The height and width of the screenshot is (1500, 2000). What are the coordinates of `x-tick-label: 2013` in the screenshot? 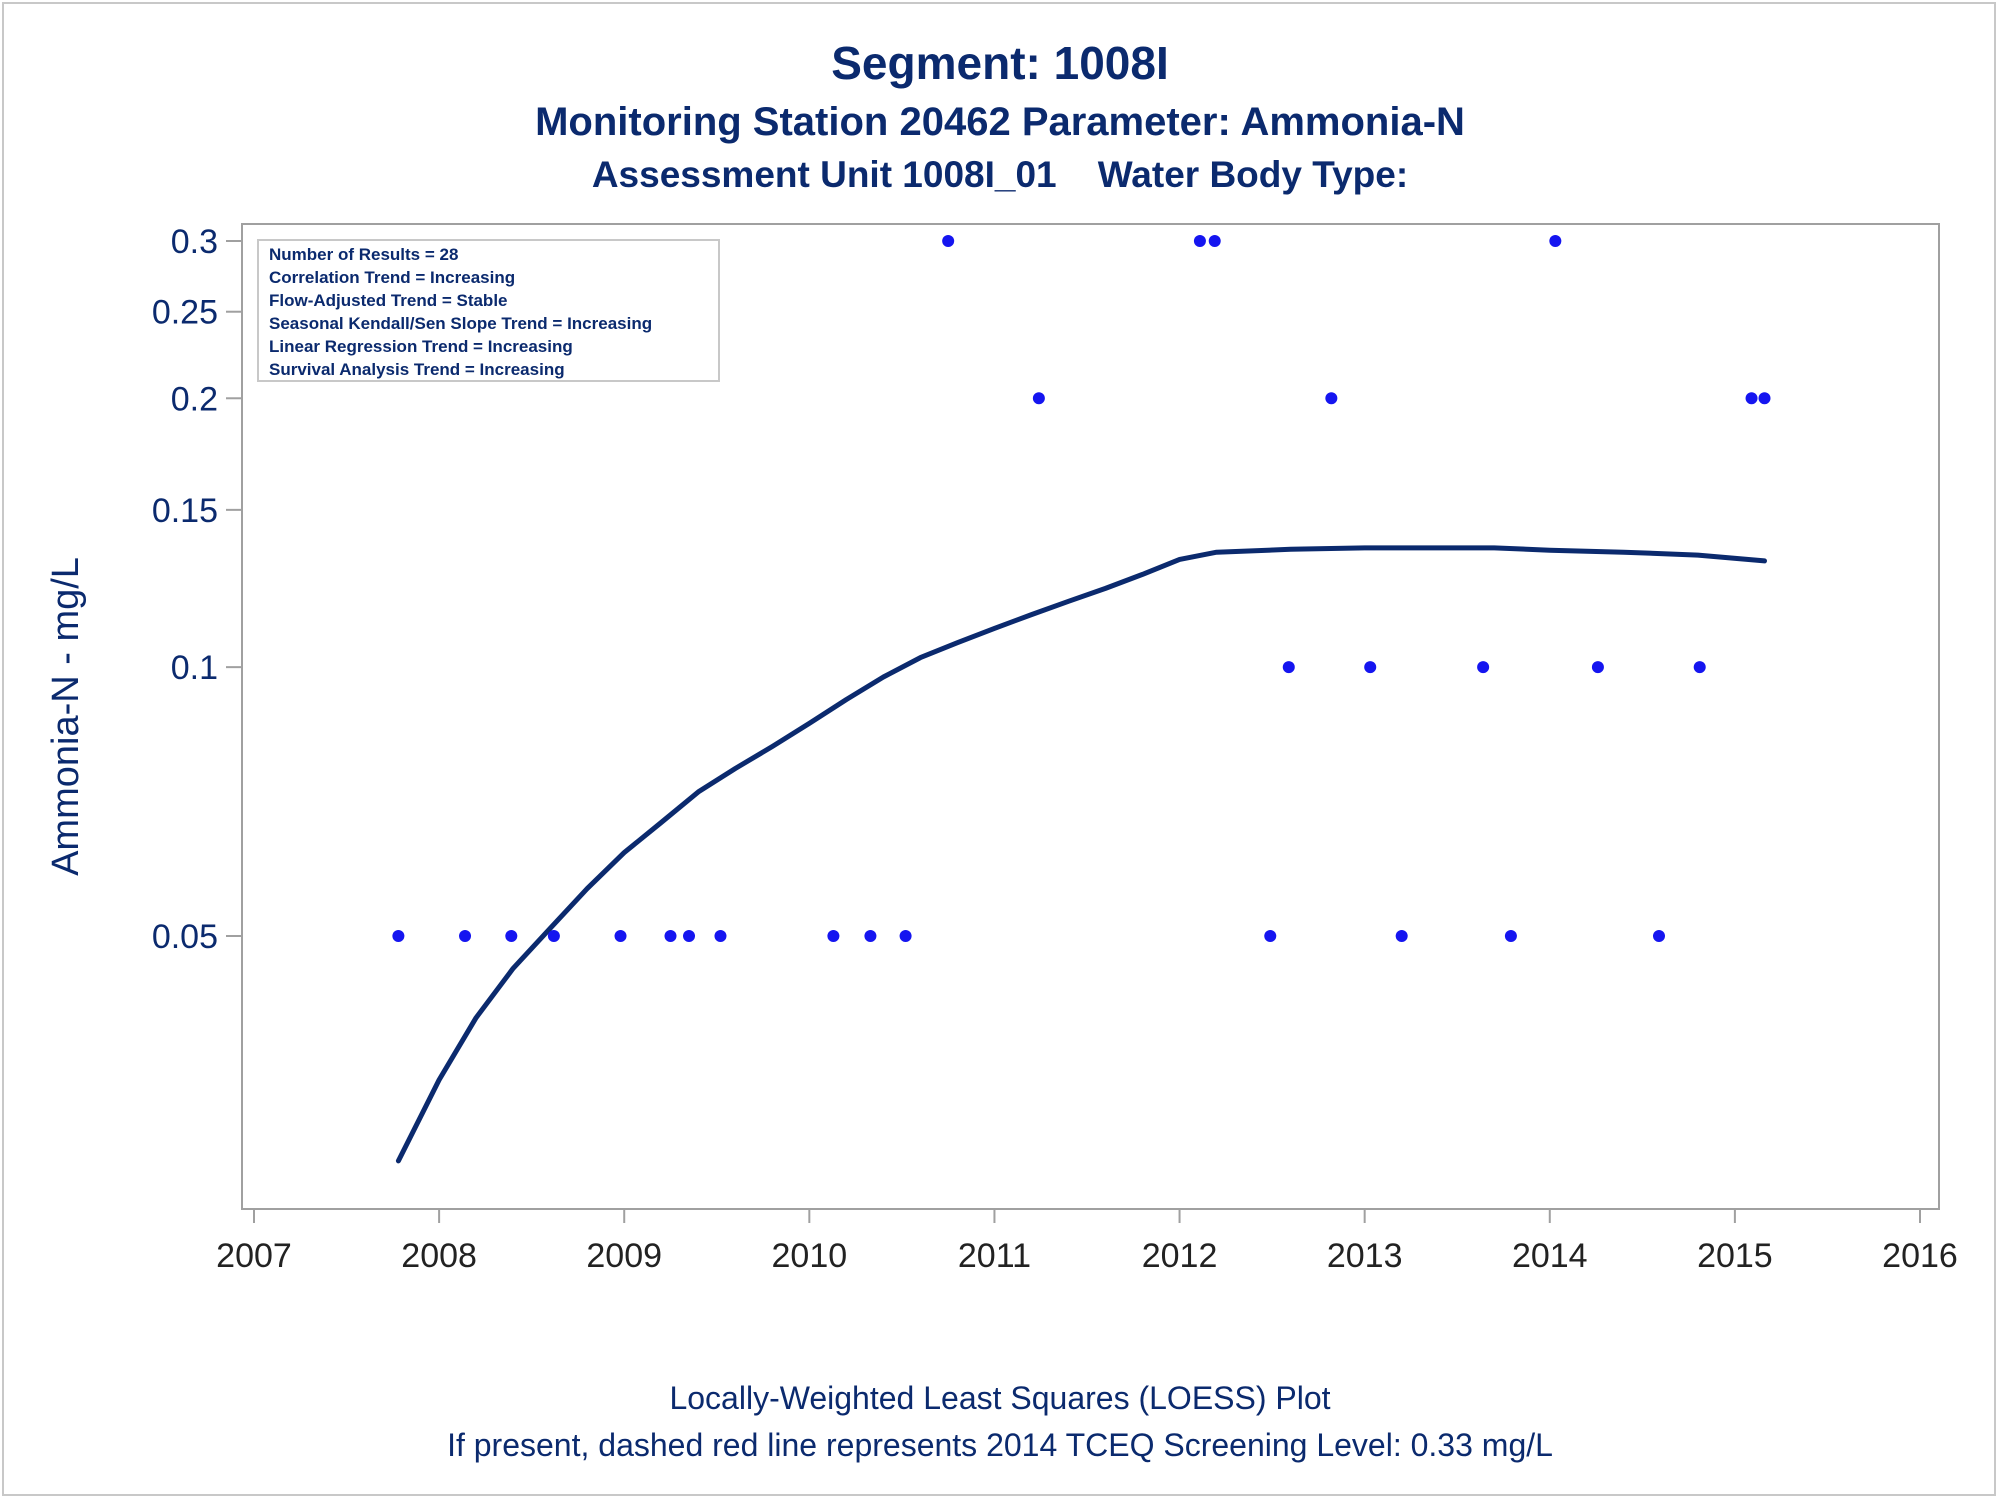 It's located at (1365, 1256).